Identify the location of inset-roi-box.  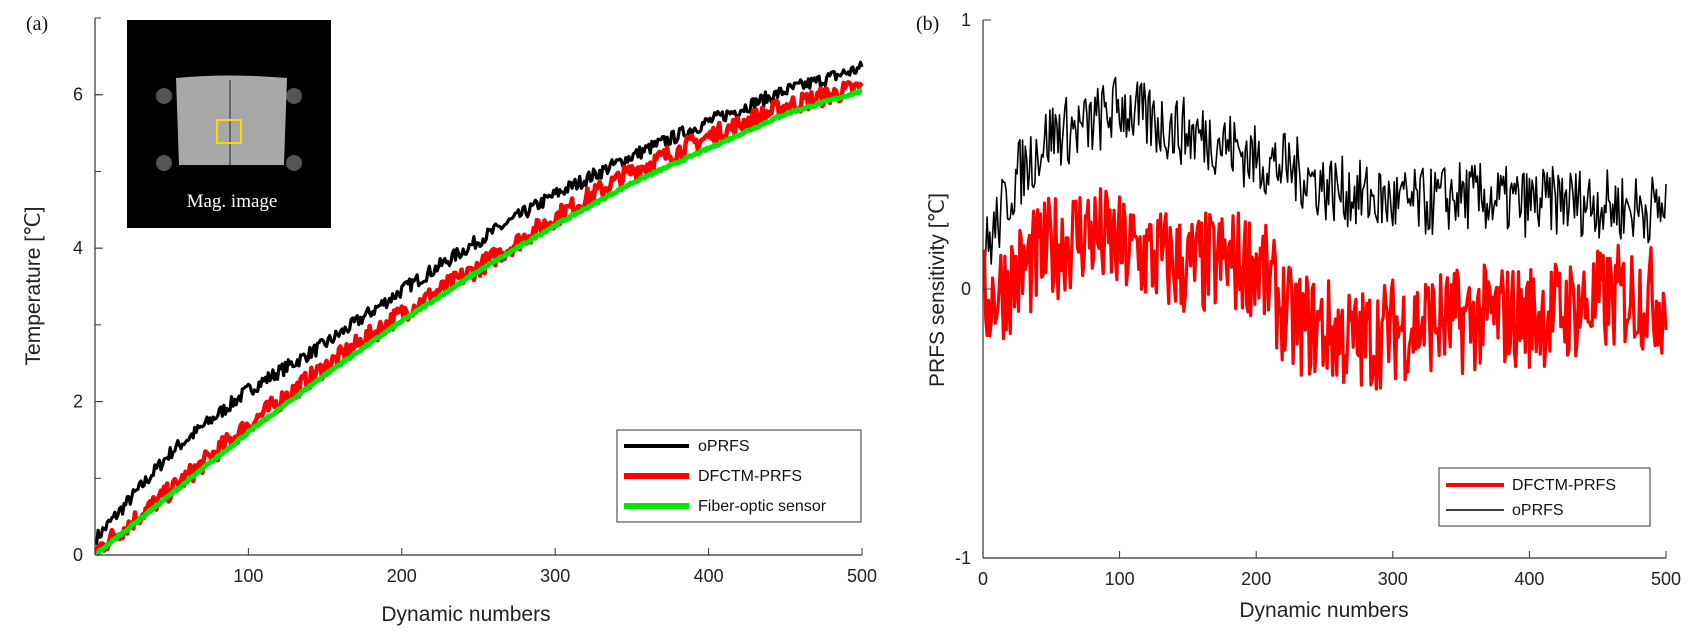
(229, 131).